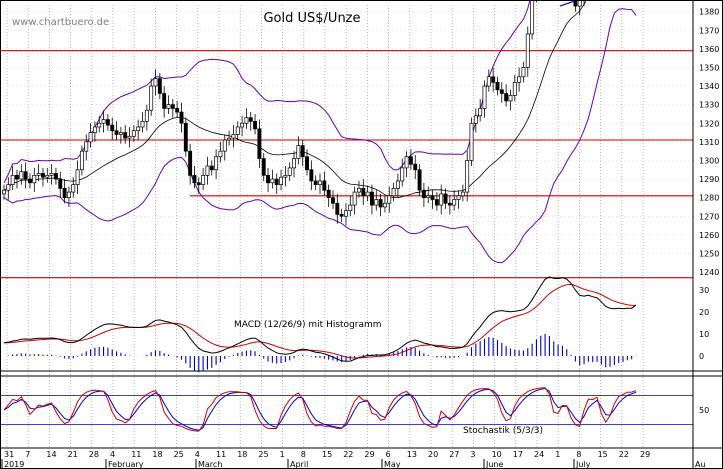 This screenshot has height=469, width=723. What do you see at coordinates (518, 454) in the screenshot?
I see `date-tick-label: 17` at bounding box center [518, 454].